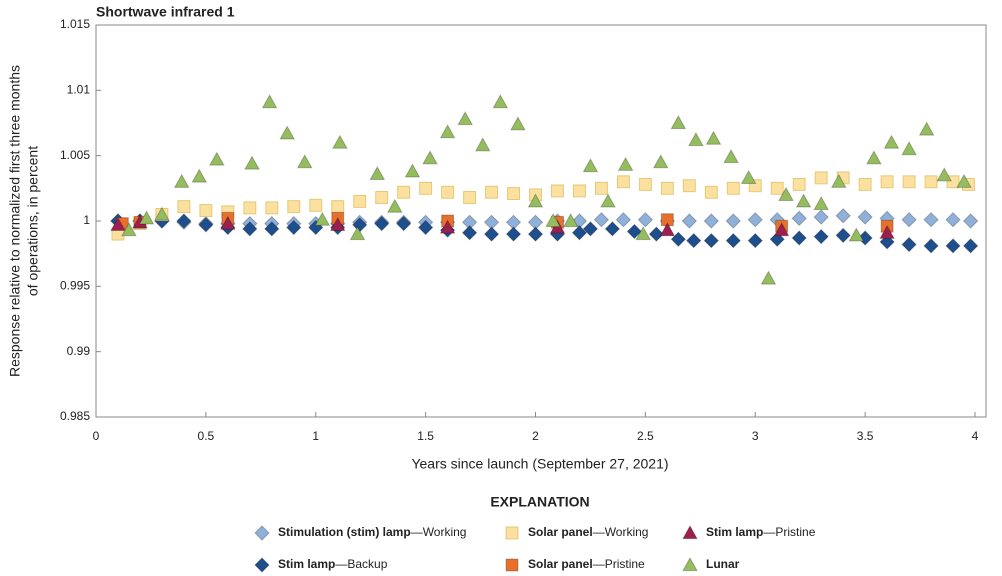 This screenshot has width=1002, height=576. What do you see at coordinates (333, 564) in the screenshot?
I see `legend-label: Stim lamp—Backup` at bounding box center [333, 564].